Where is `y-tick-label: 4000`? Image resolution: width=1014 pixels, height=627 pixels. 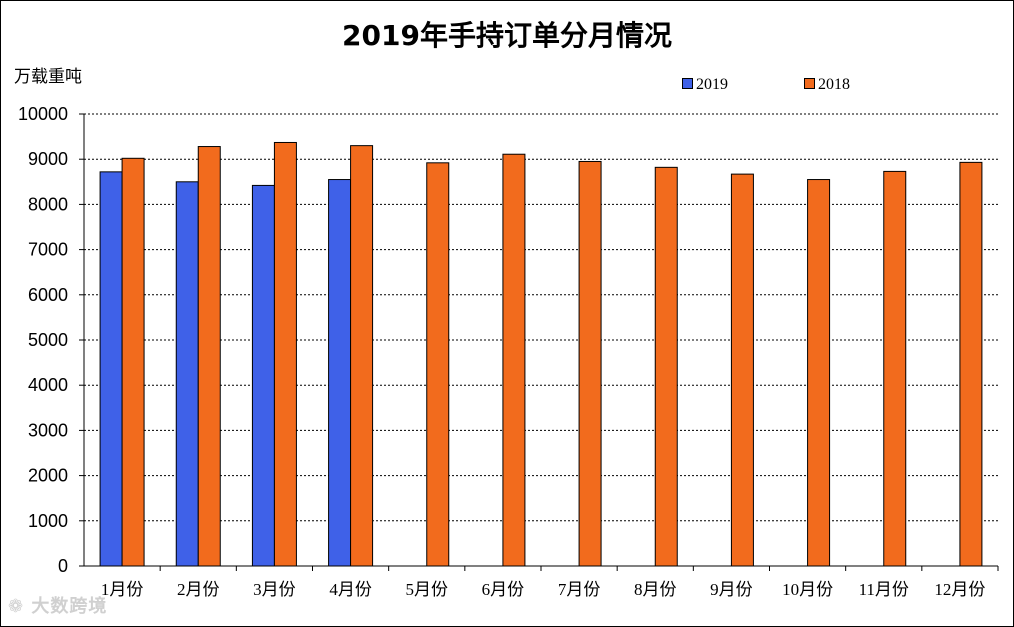
y-tick-label: 4000 is located at coordinates (48, 385).